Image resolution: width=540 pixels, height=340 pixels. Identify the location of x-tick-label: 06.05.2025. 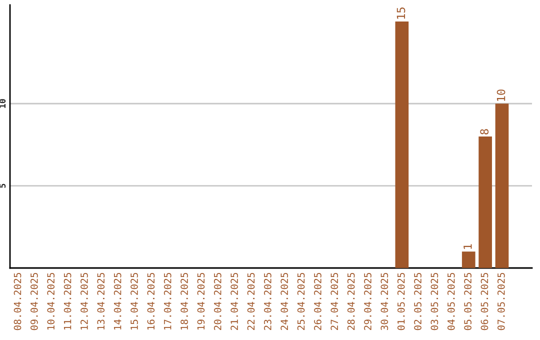
(484, 301).